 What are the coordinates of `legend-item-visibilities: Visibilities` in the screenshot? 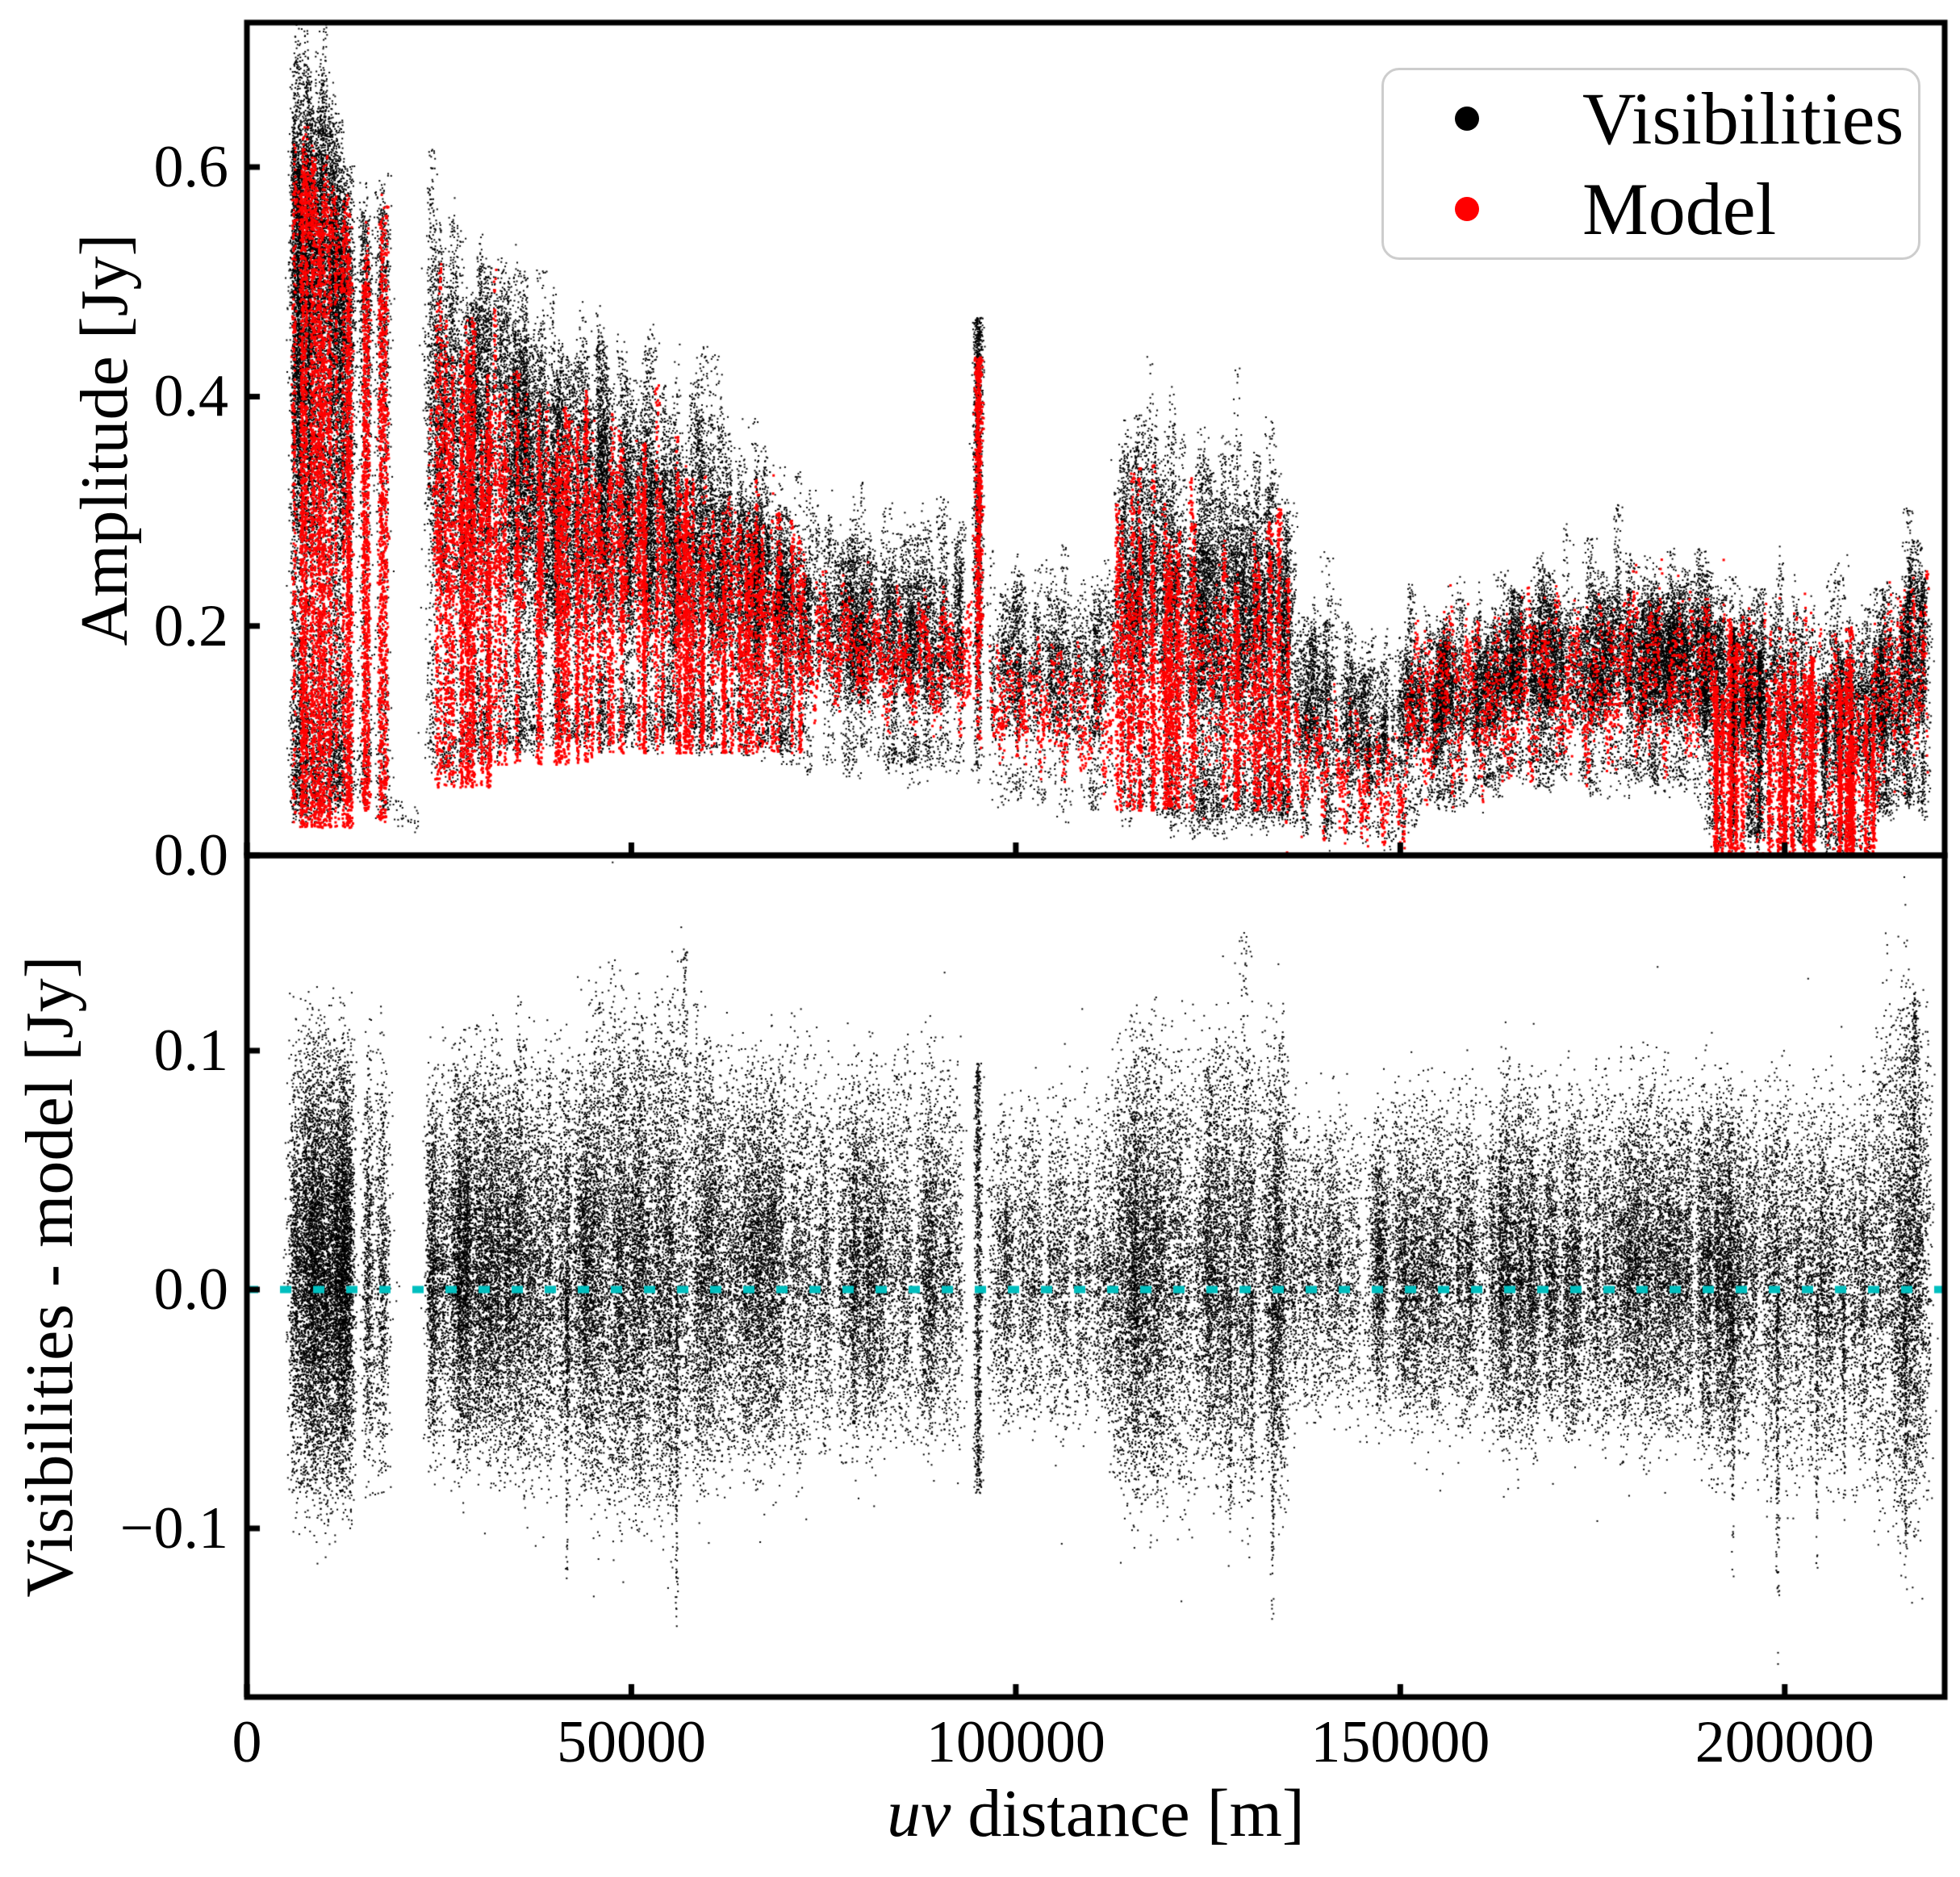 It's located at (1651, 118).